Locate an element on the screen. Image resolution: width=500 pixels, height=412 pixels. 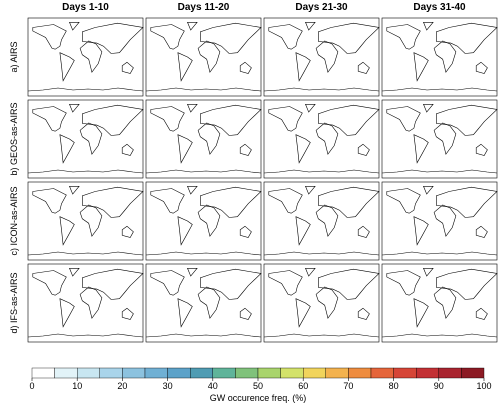
colorbar-tick-label: 20 is located at coordinates (122, 386).